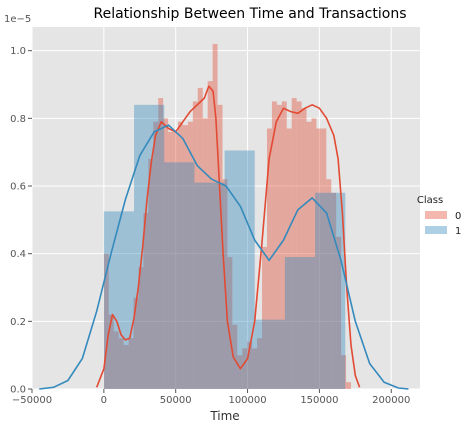 This screenshot has width=469, height=430. I want to click on y-tick-label: 0.8, so click(18, 119).